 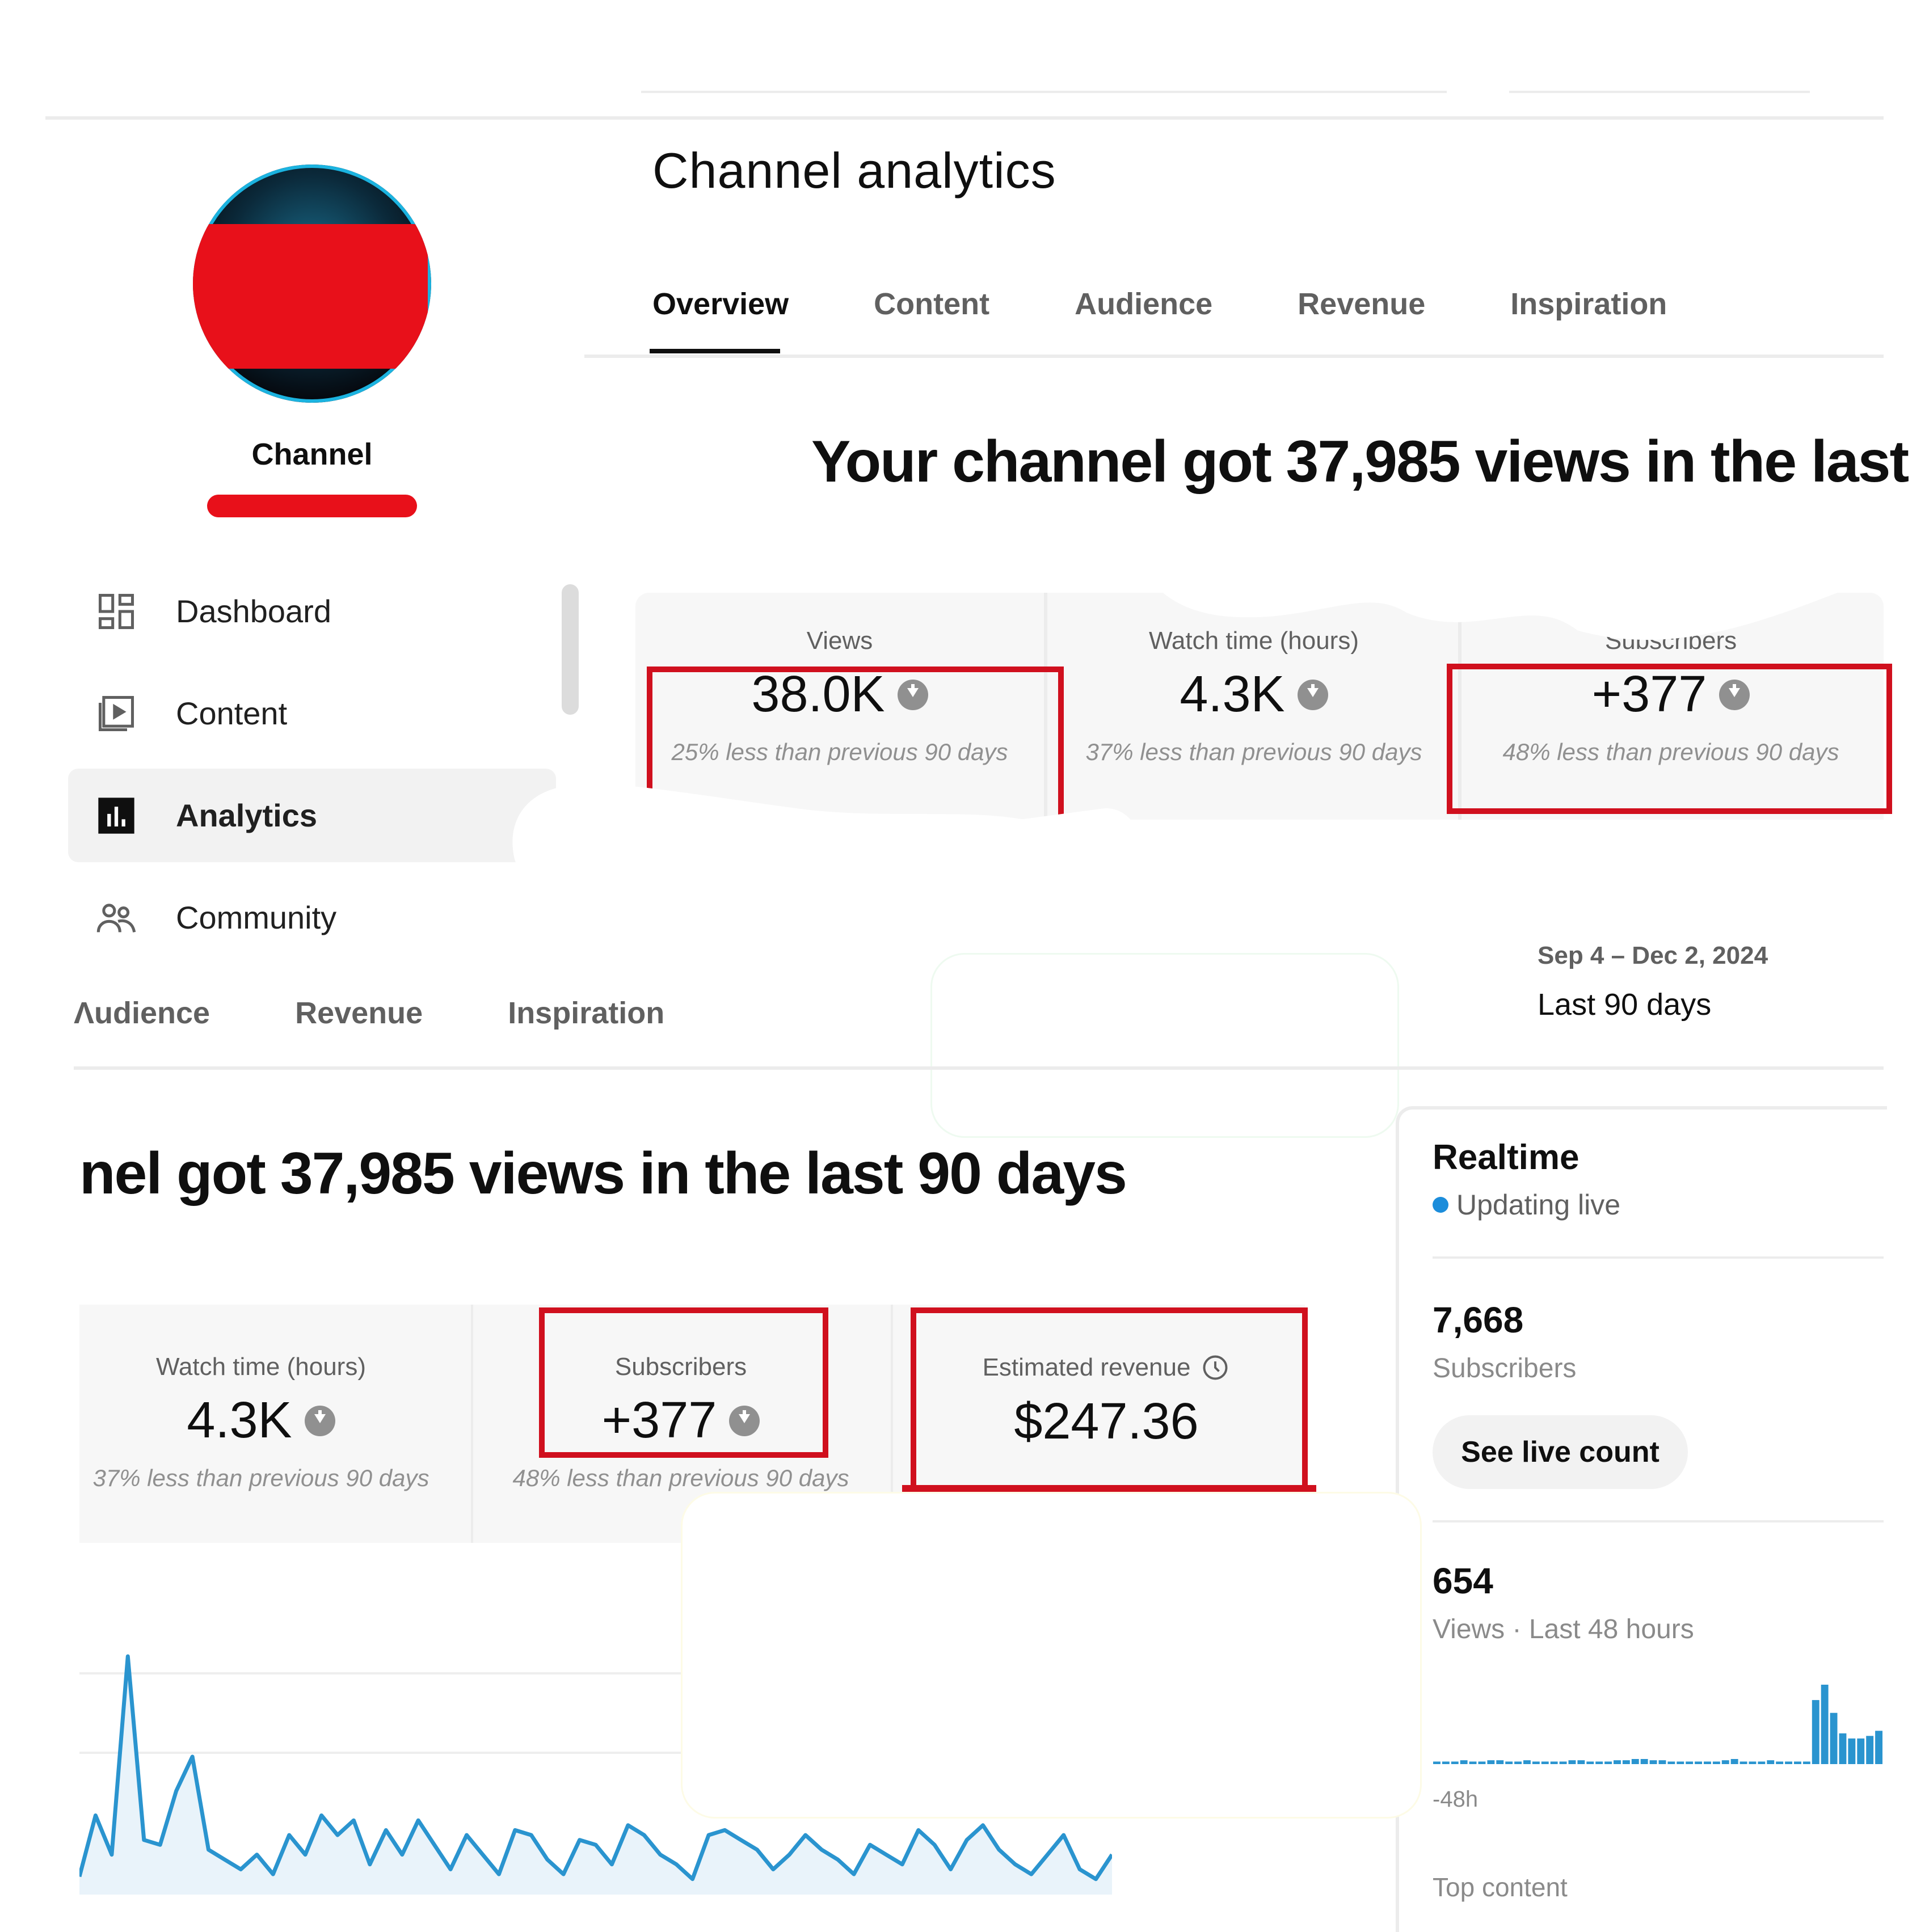 I want to click on sidebar-item-community: Community, so click(x=312, y=917).